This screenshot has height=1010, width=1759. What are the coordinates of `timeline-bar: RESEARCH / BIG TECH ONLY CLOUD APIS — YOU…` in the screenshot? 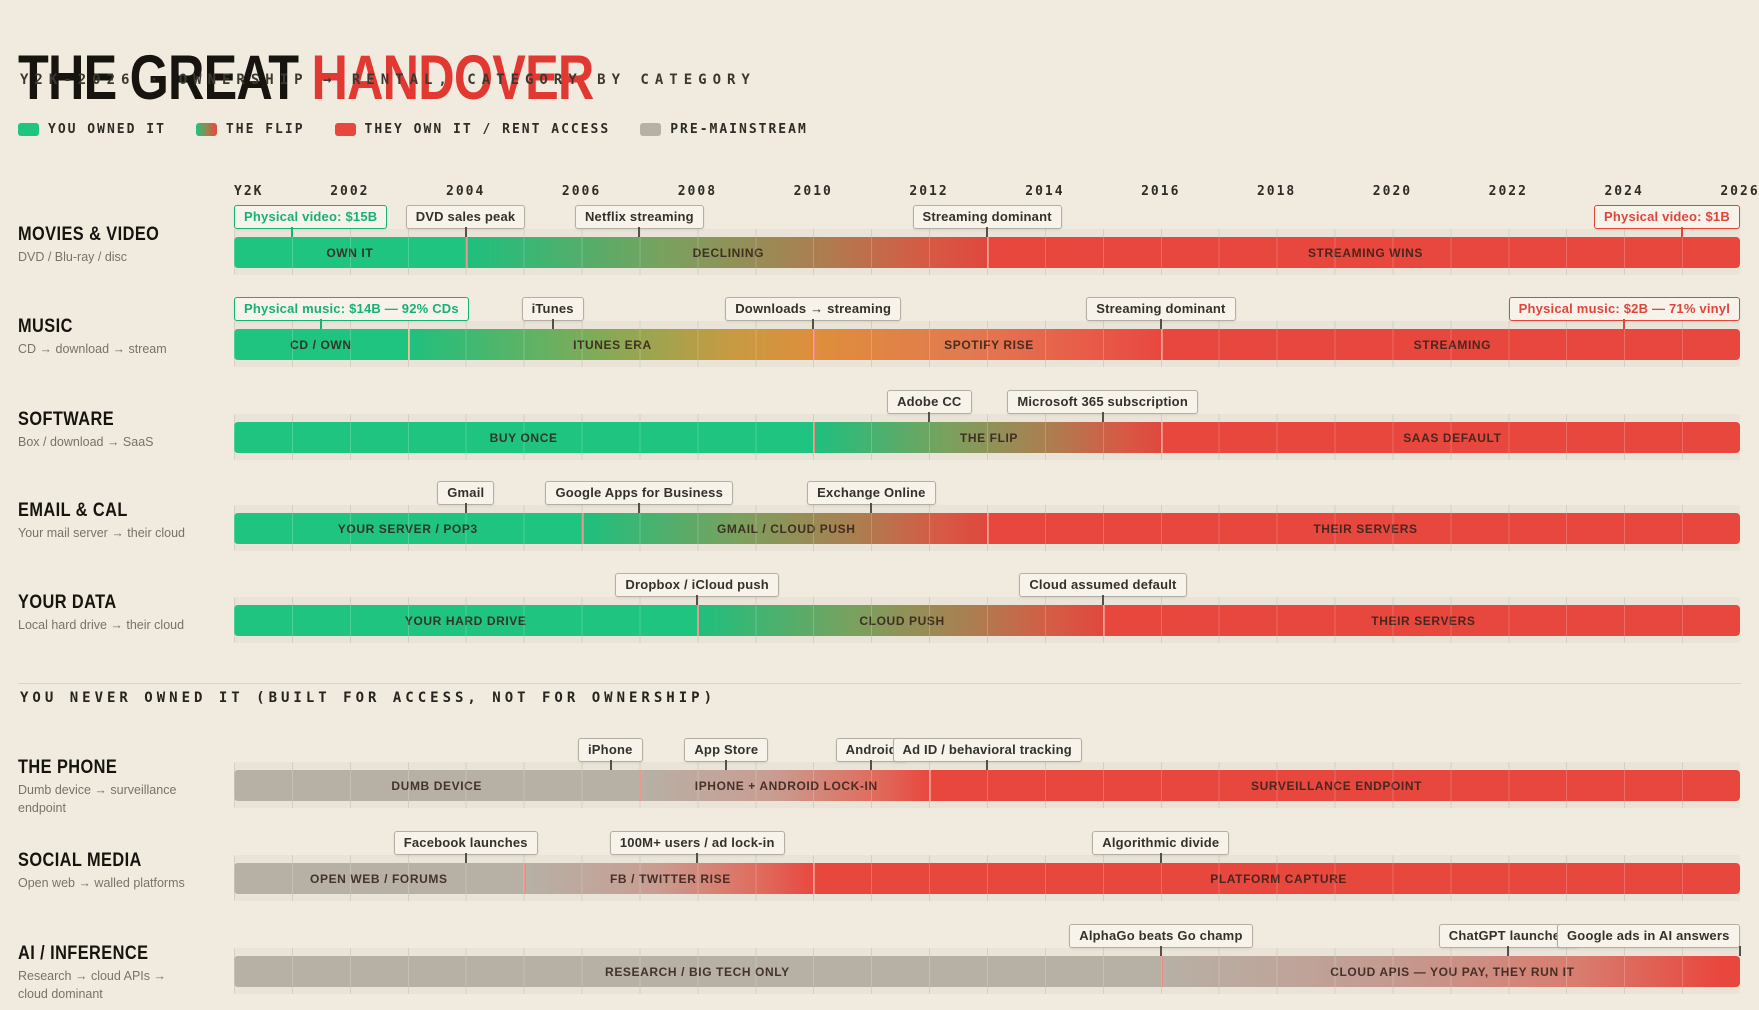 It's located at (987, 971).